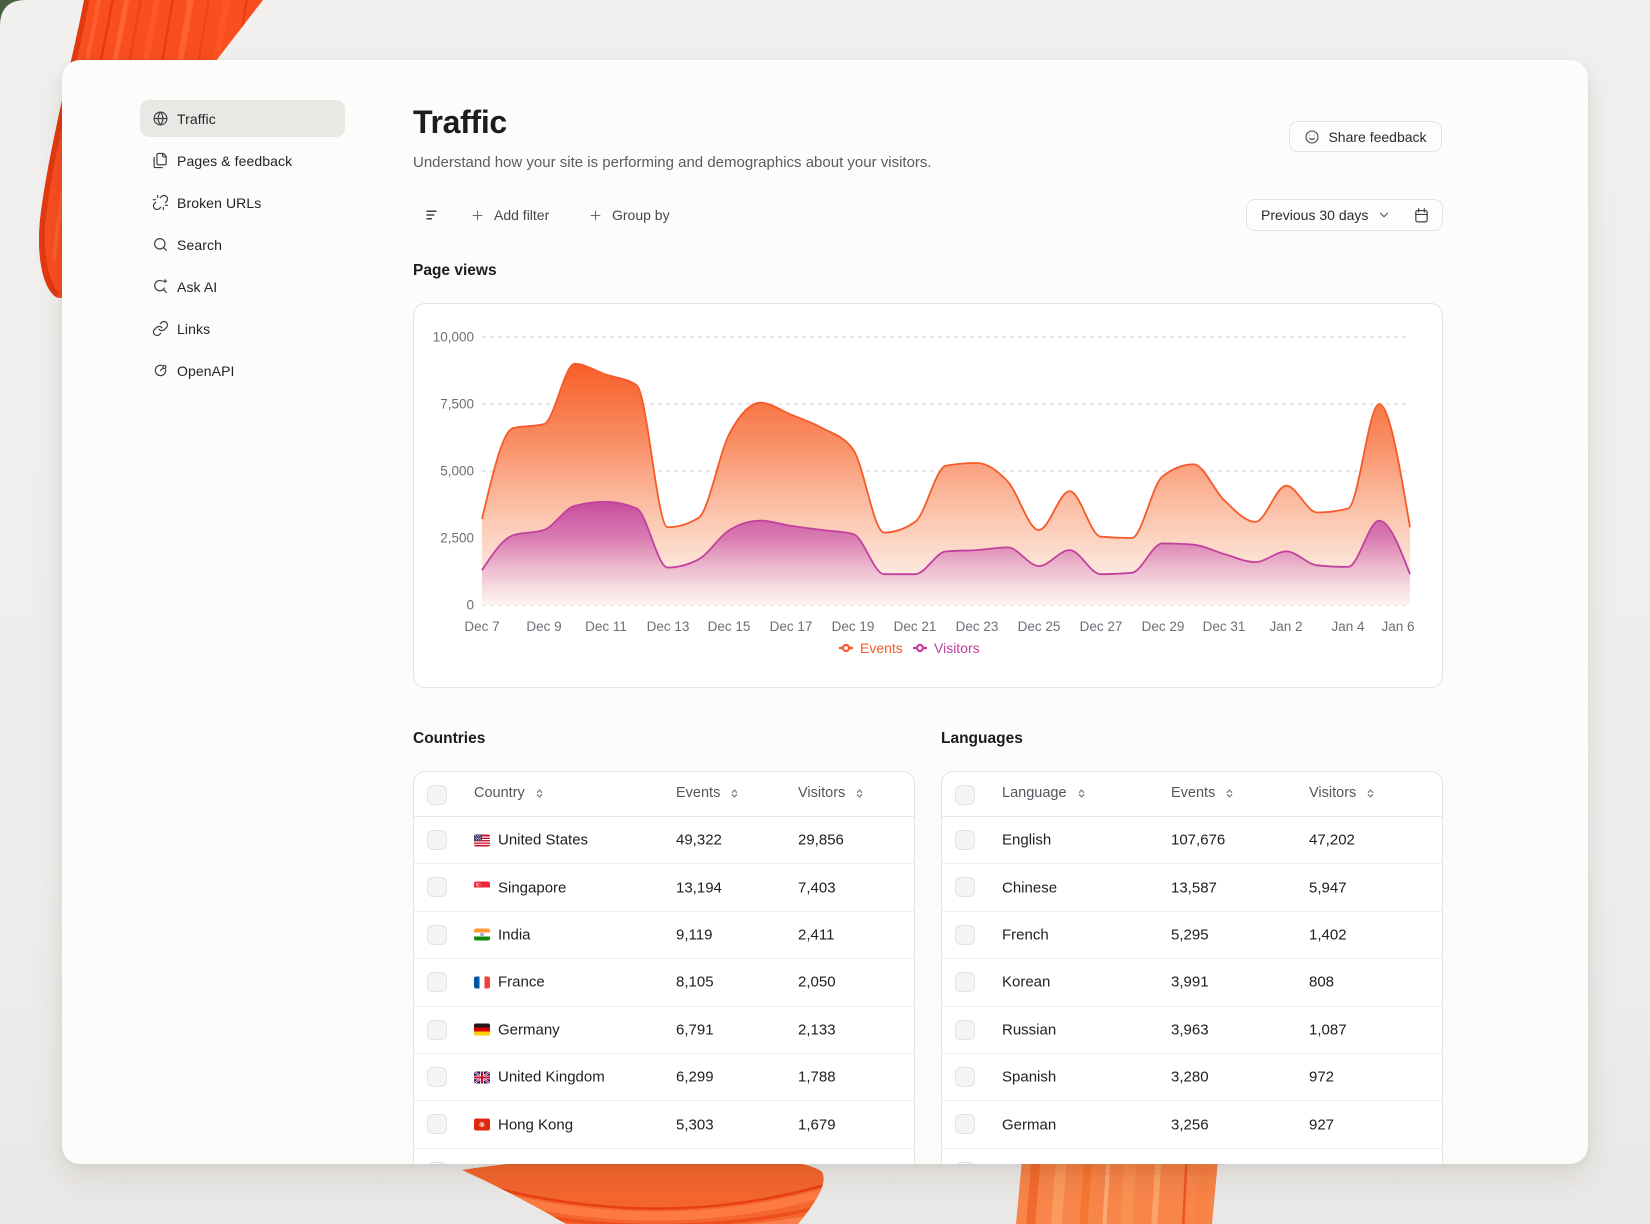 The image size is (1650, 1224). I want to click on svg-text: Dec 19, so click(853, 626).